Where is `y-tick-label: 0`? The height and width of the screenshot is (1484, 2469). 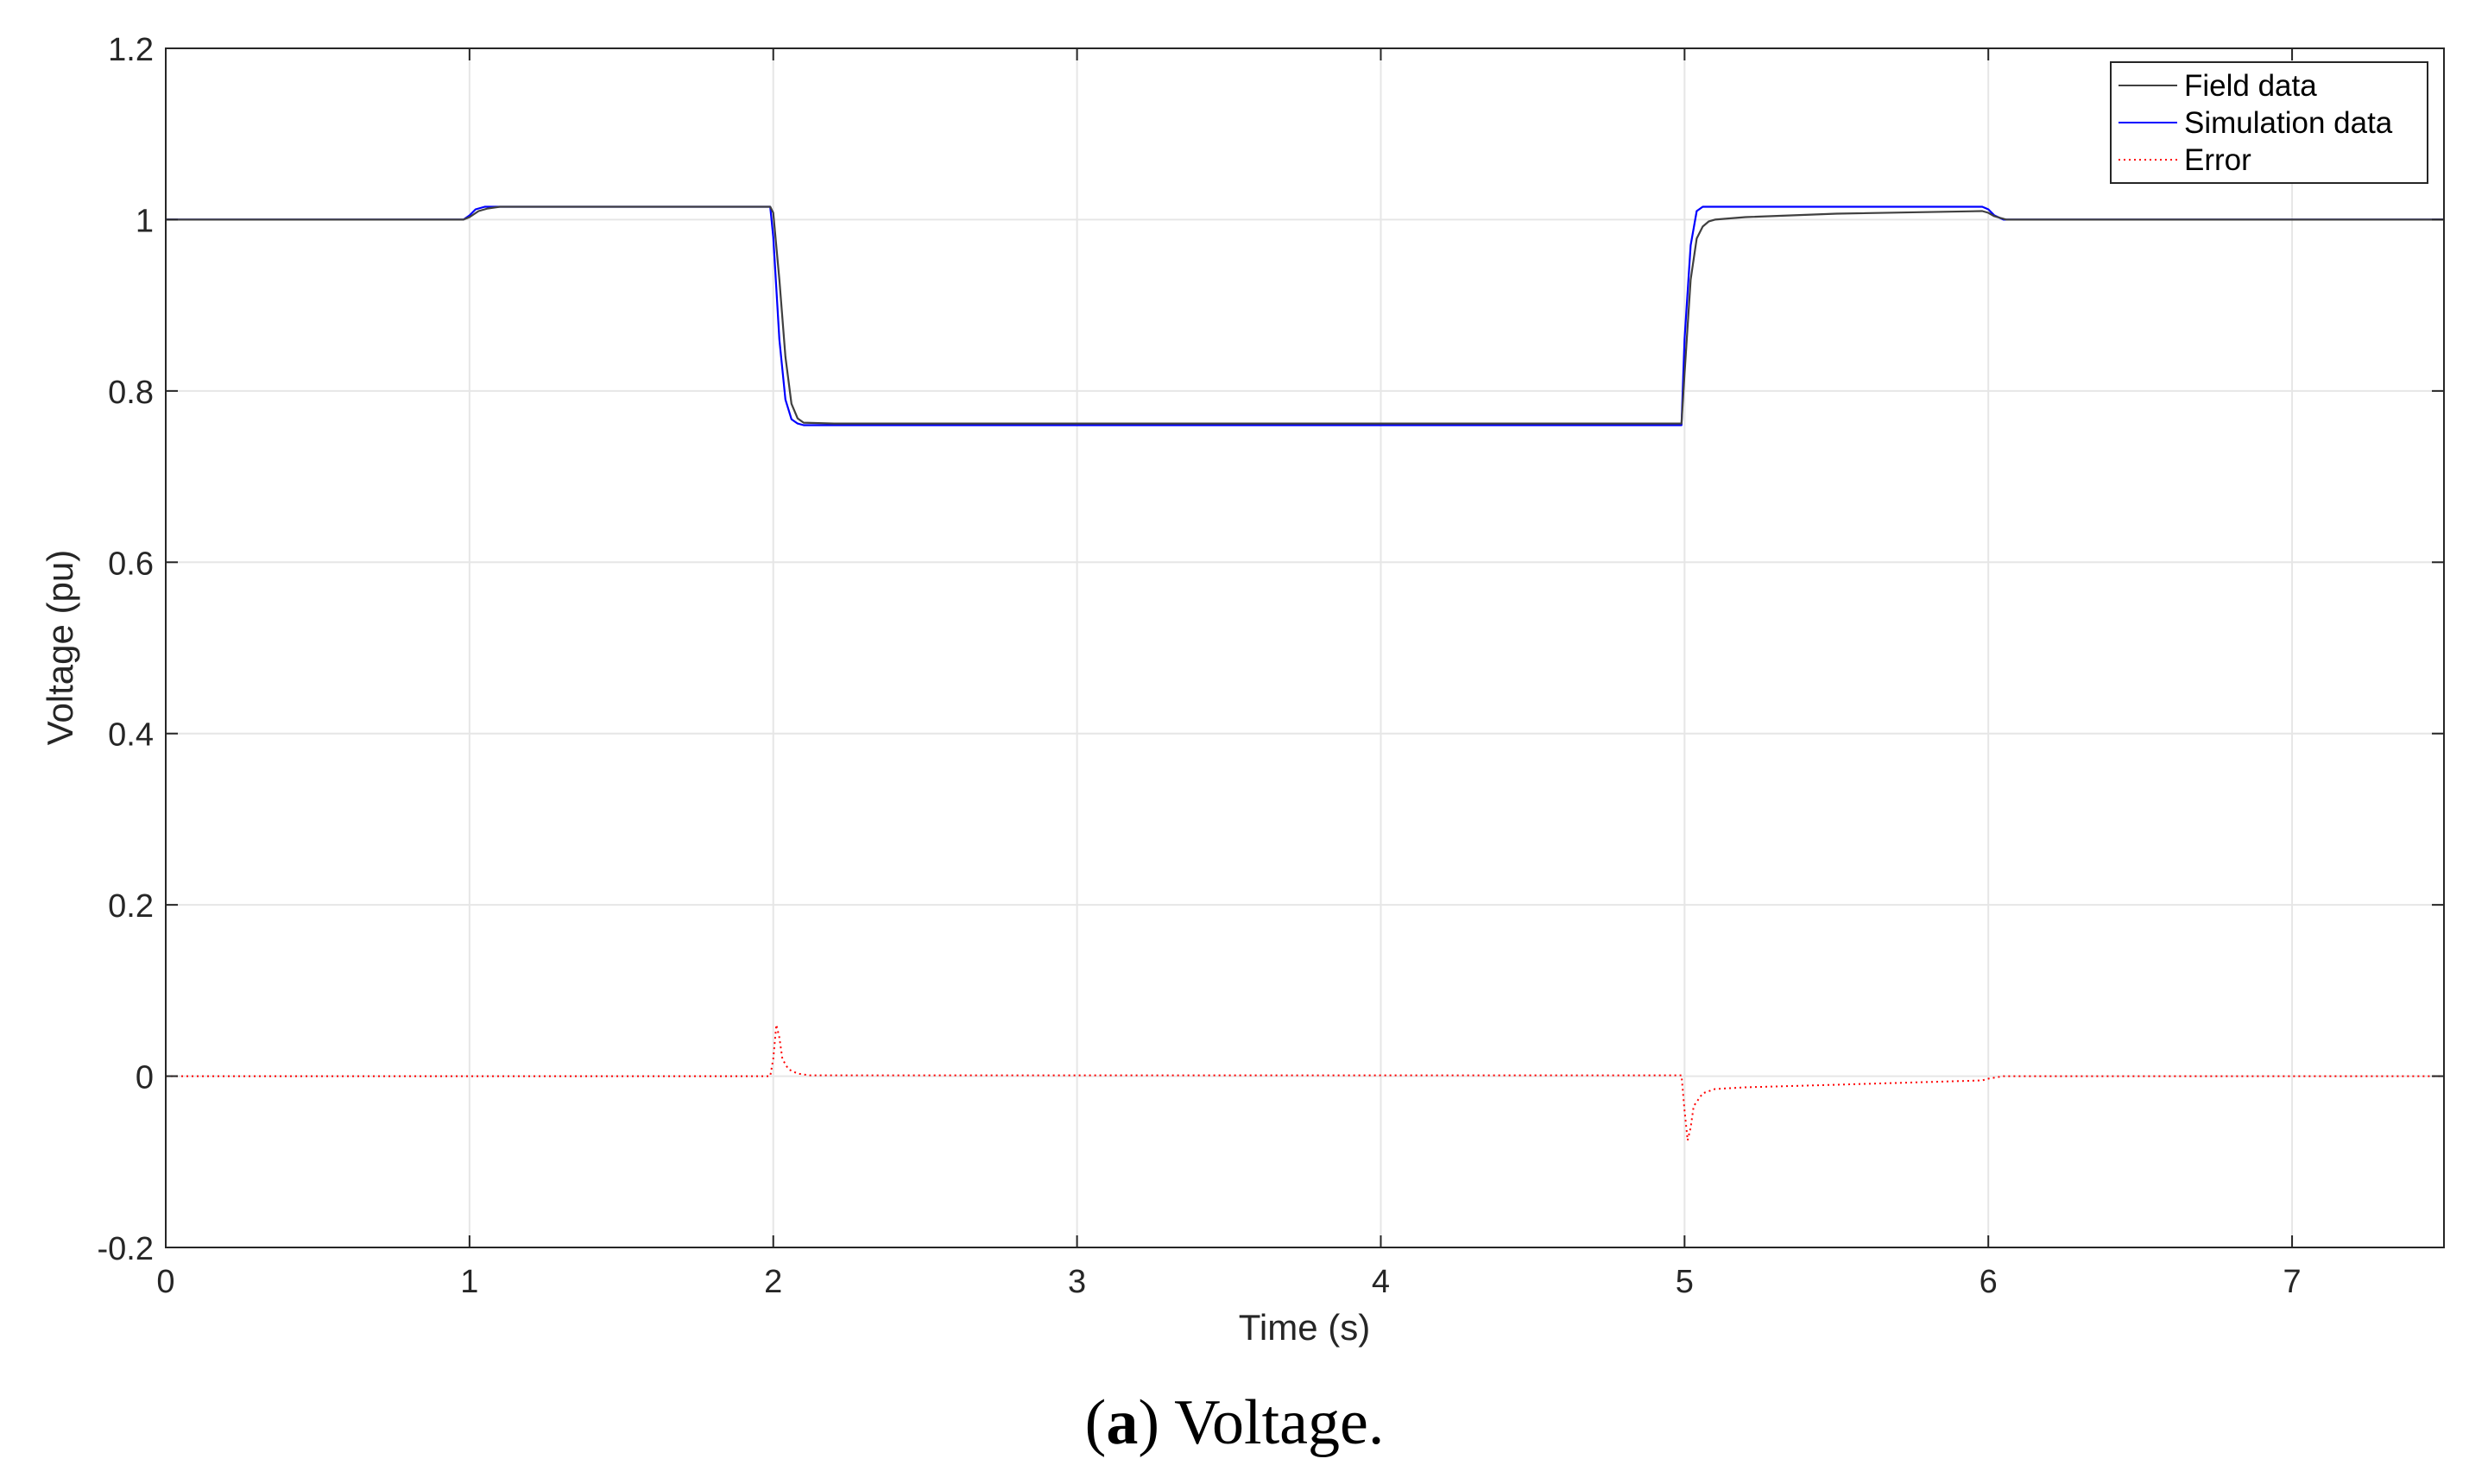
y-tick-label: 0 is located at coordinates (145, 1078).